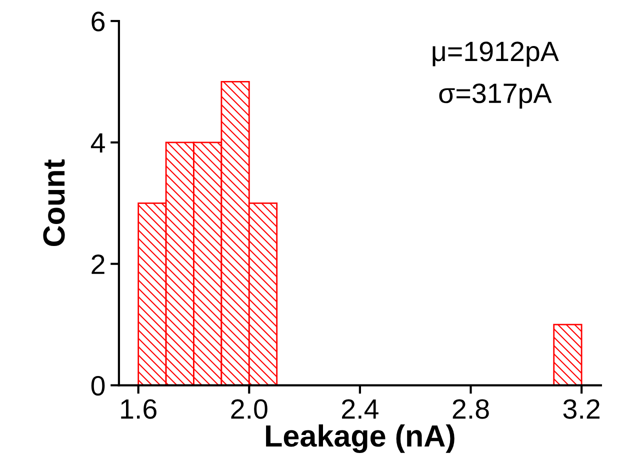 The height and width of the screenshot is (467, 626). What do you see at coordinates (97, 142) in the screenshot?
I see `y-tick-label: 4` at bounding box center [97, 142].